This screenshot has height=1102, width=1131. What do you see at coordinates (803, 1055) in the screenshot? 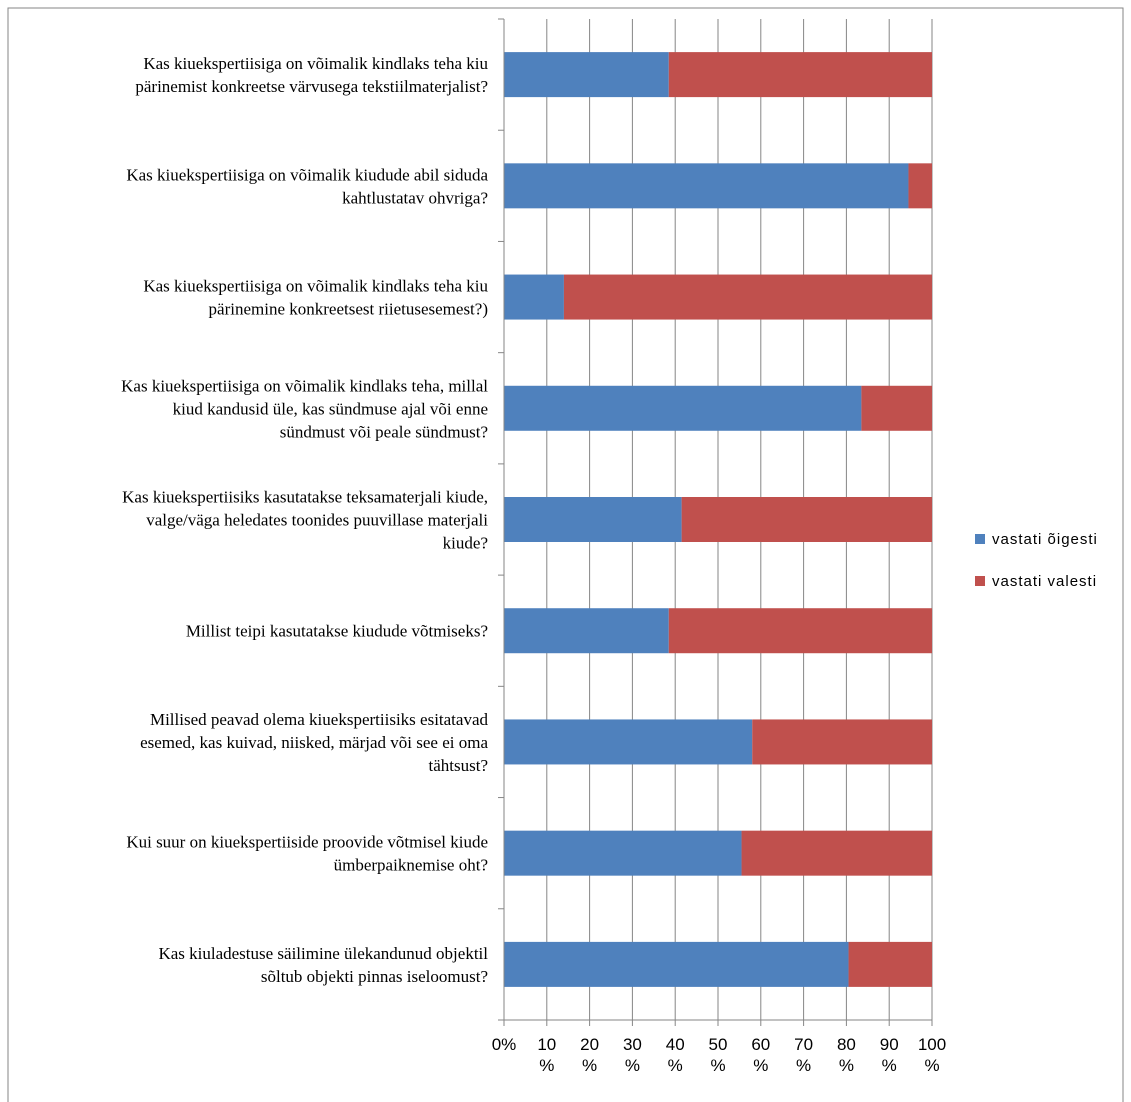
I see `x-tick-label: 70%` at bounding box center [803, 1055].